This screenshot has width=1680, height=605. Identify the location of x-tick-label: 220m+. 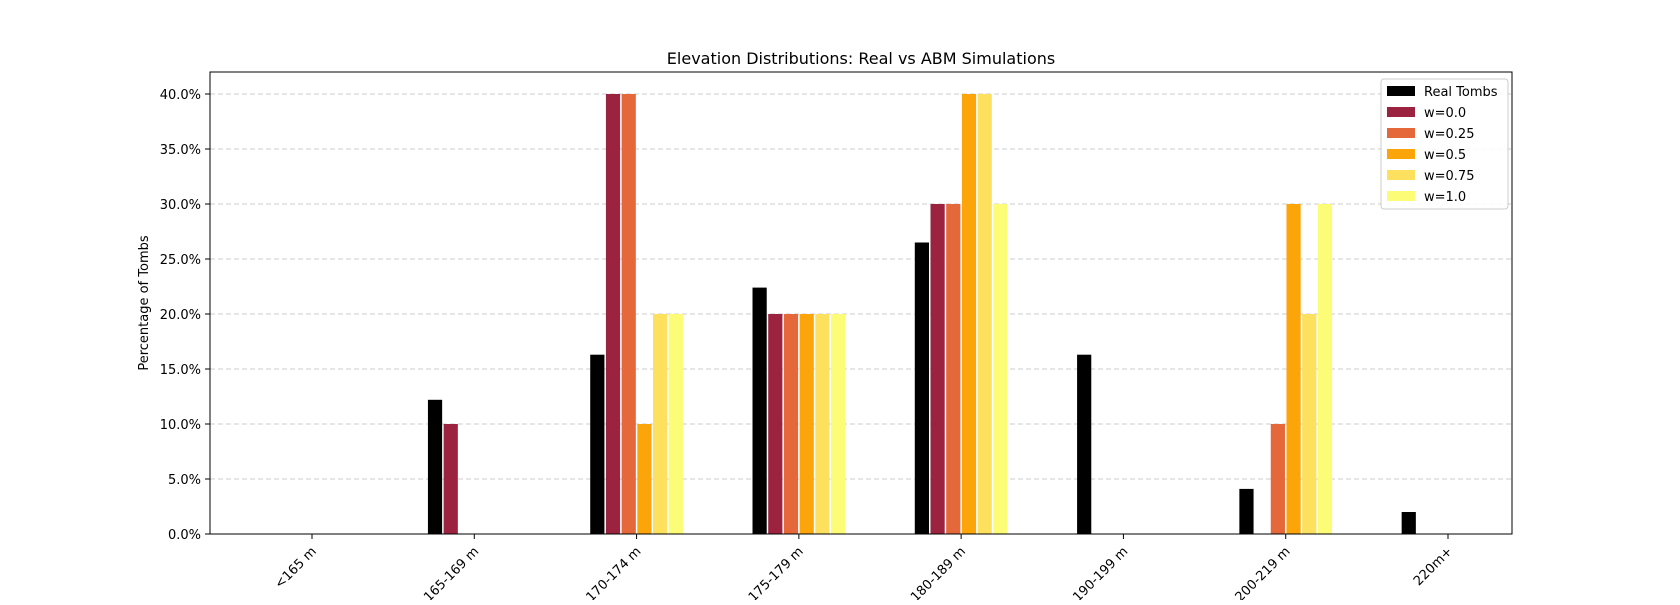
(1433, 566).